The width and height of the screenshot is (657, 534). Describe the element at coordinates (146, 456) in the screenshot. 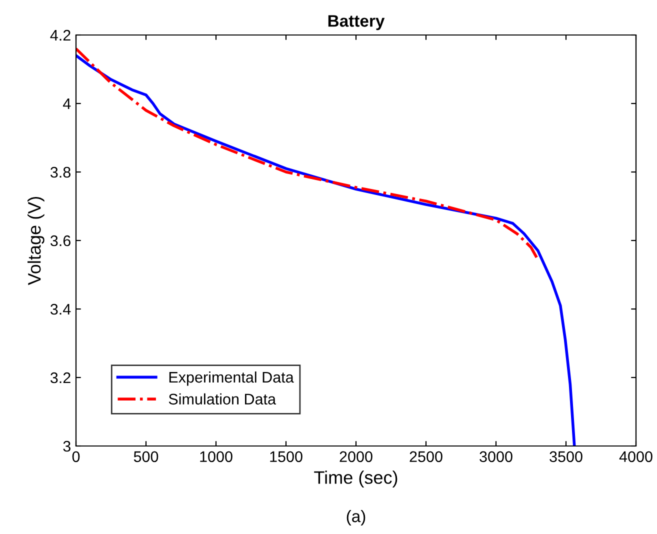

I see `x-tick-label: 500` at that location.